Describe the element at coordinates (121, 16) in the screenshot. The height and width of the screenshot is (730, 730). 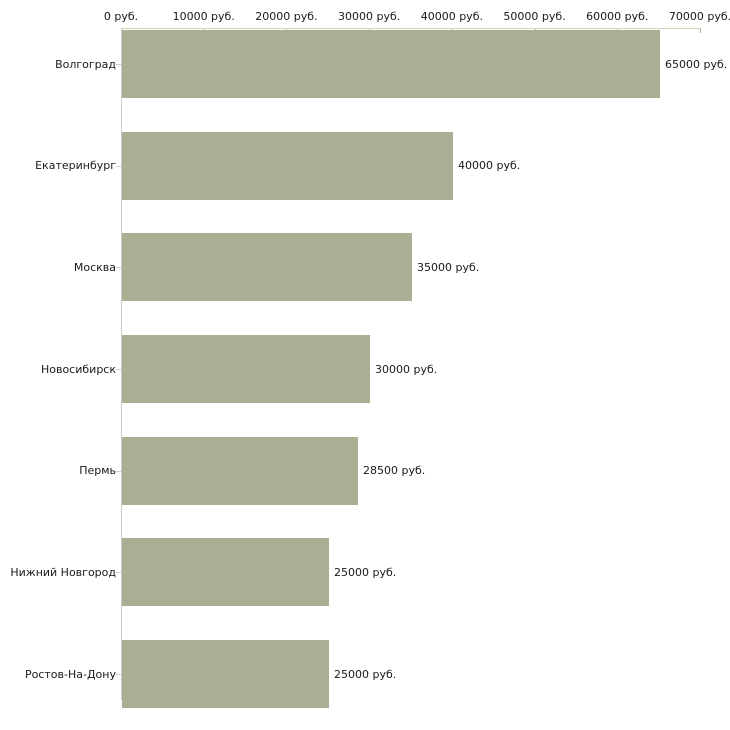
I see `x-axis-tick-label: 0 руб.` at that location.